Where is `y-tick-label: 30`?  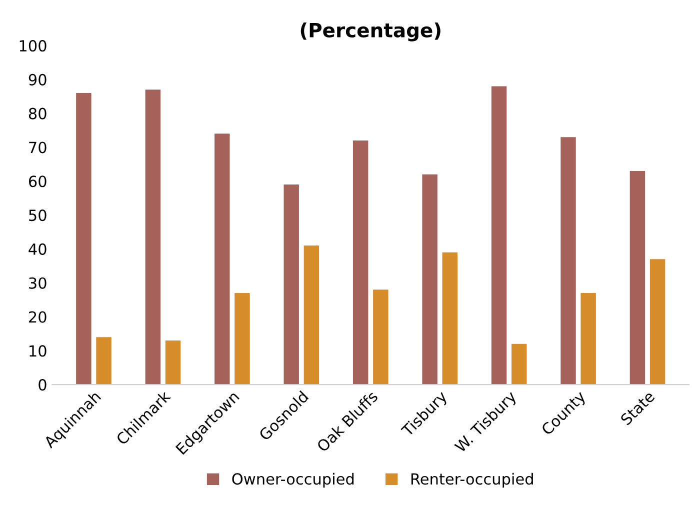 y-tick-label: 30 is located at coordinates (37, 283).